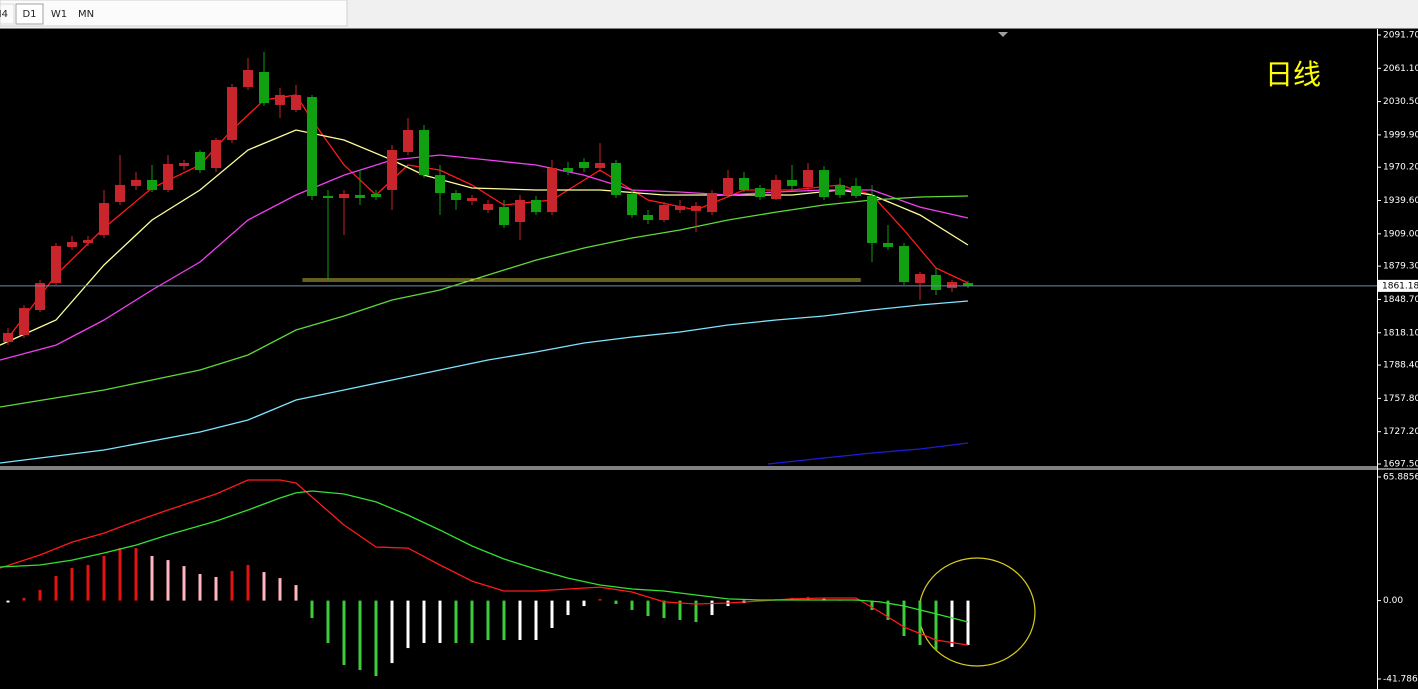 This screenshot has width=1418, height=689. What do you see at coordinates (86, 14) in the screenshot?
I see `tab: MN` at bounding box center [86, 14].